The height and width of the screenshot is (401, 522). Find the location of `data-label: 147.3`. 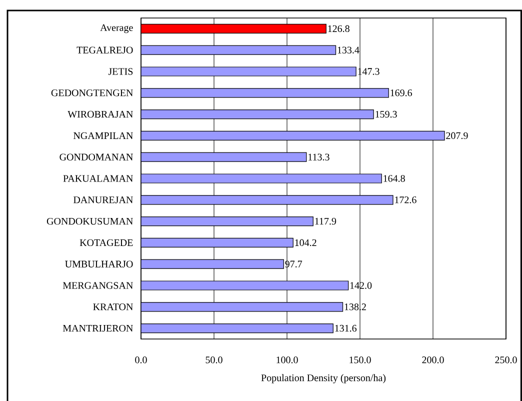

data-label: 147.3 is located at coordinates (369, 71).